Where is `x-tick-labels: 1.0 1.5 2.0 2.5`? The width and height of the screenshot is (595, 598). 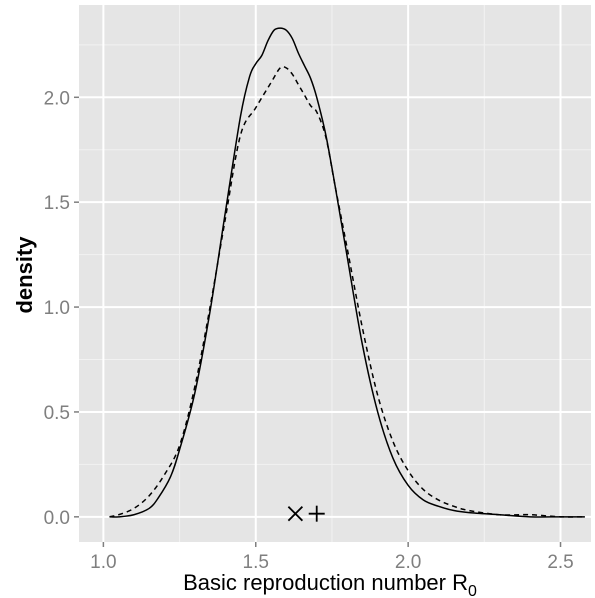
x-tick-labels: 1.0 1.5 2.0 2.5 is located at coordinates (332, 562).